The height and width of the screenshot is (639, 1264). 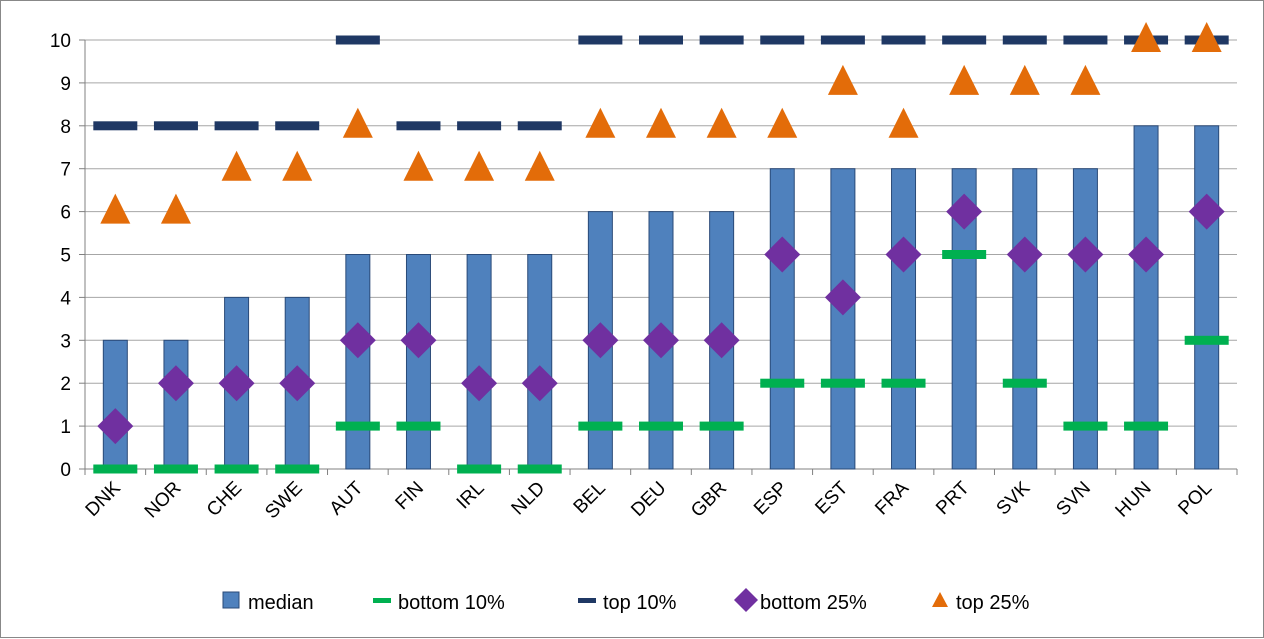 I want to click on top-25-marker-che, so click(x=236, y=165).